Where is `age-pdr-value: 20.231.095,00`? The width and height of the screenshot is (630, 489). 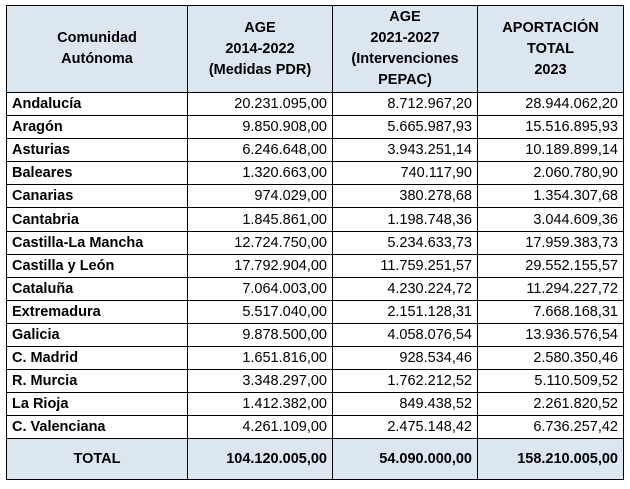
age-pdr-value: 20.231.095,00 is located at coordinates (260, 104).